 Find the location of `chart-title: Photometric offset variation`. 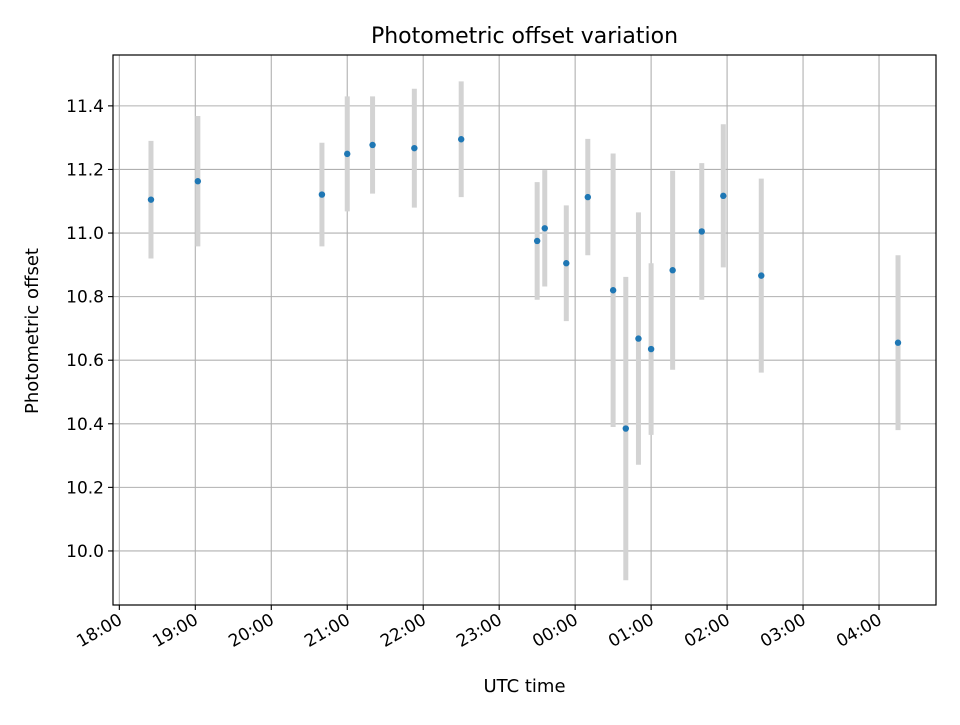

chart-title: Photometric offset variation is located at coordinates (524, 36).